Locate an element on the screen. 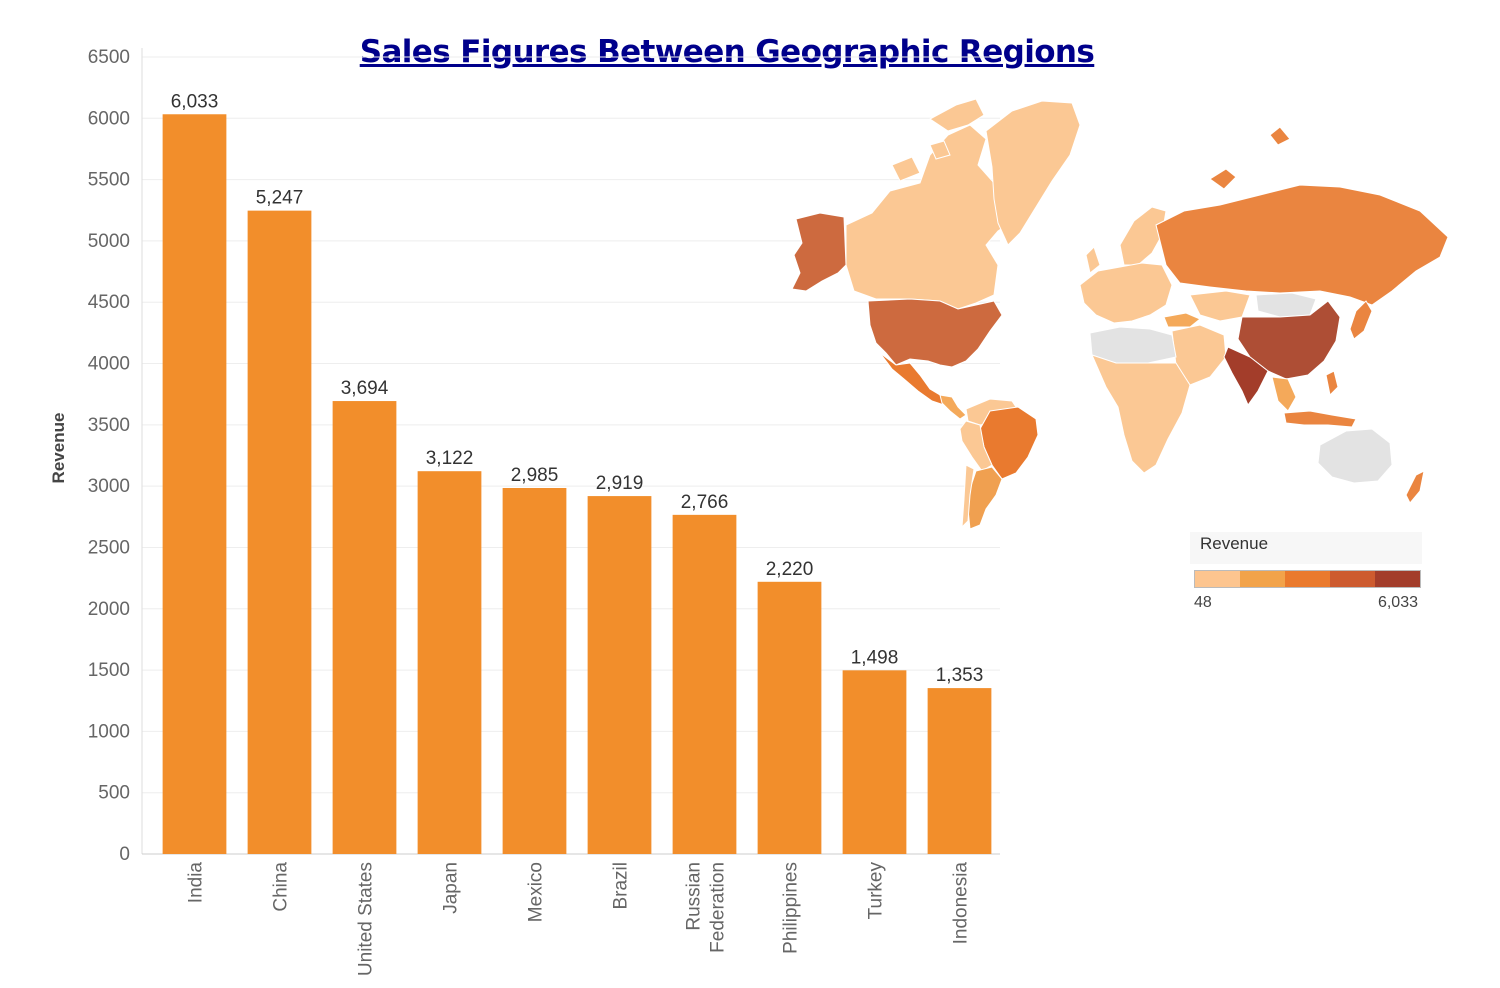  map-region-europe is located at coordinates (1126, 293).